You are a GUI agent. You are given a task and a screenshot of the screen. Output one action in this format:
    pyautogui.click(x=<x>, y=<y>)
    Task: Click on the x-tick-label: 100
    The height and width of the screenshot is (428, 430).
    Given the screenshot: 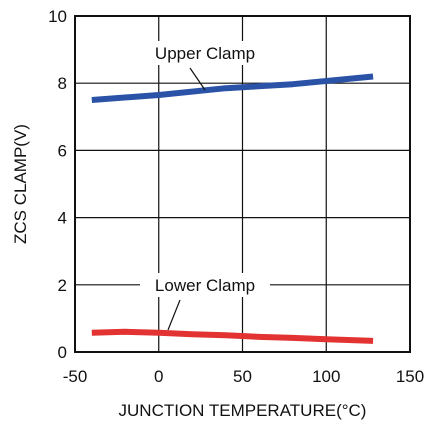 What is the action you would take?
    pyautogui.click(x=326, y=376)
    